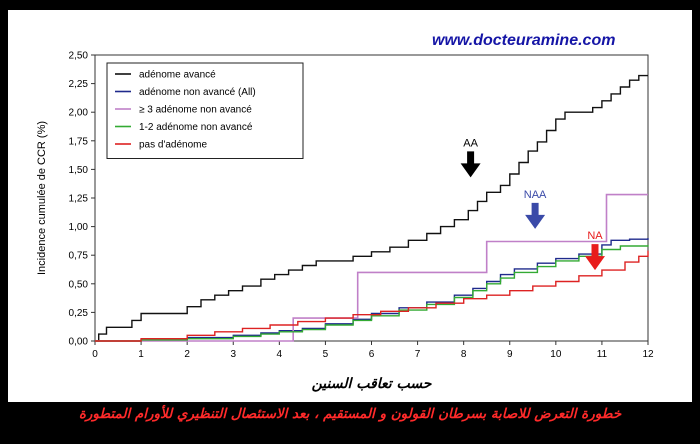 Image resolution: width=700 pixels, height=444 pixels. Describe the element at coordinates (535, 195) in the screenshot. I see `annotation-label-1: NAA` at that location.